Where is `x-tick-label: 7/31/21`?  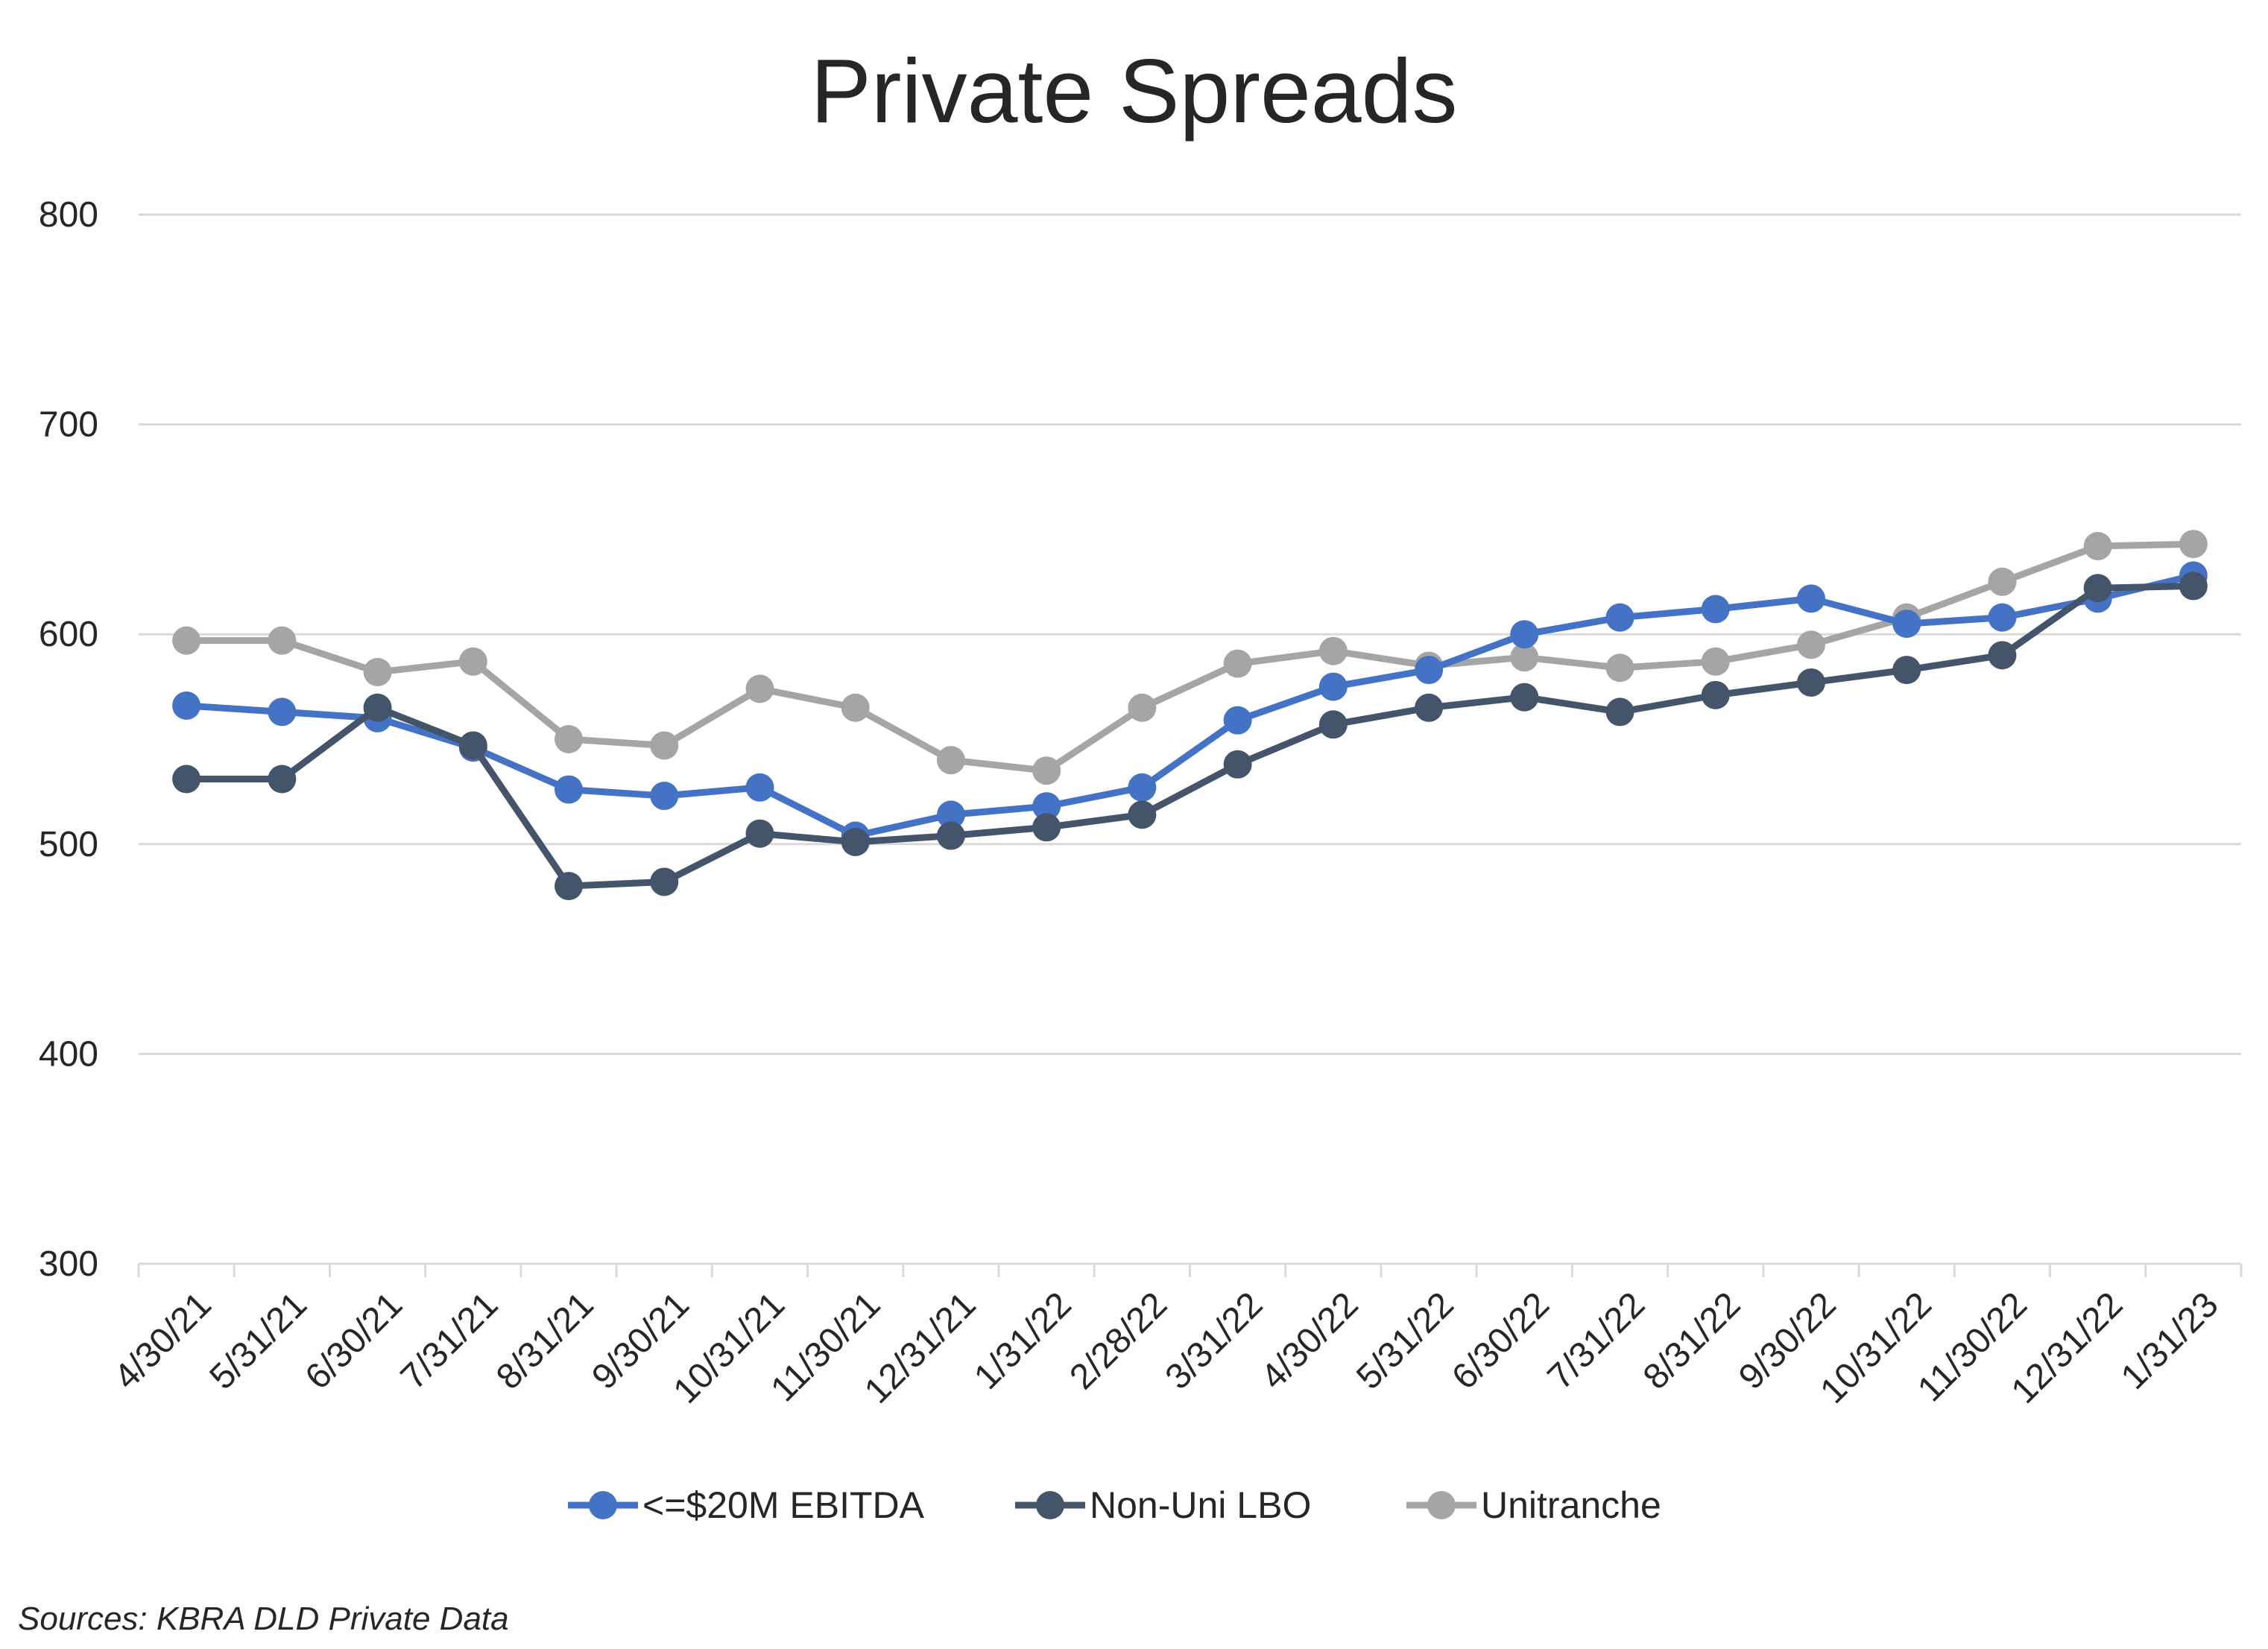
x-tick-label: 7/31/21 is located at coordinates (450, 1341).